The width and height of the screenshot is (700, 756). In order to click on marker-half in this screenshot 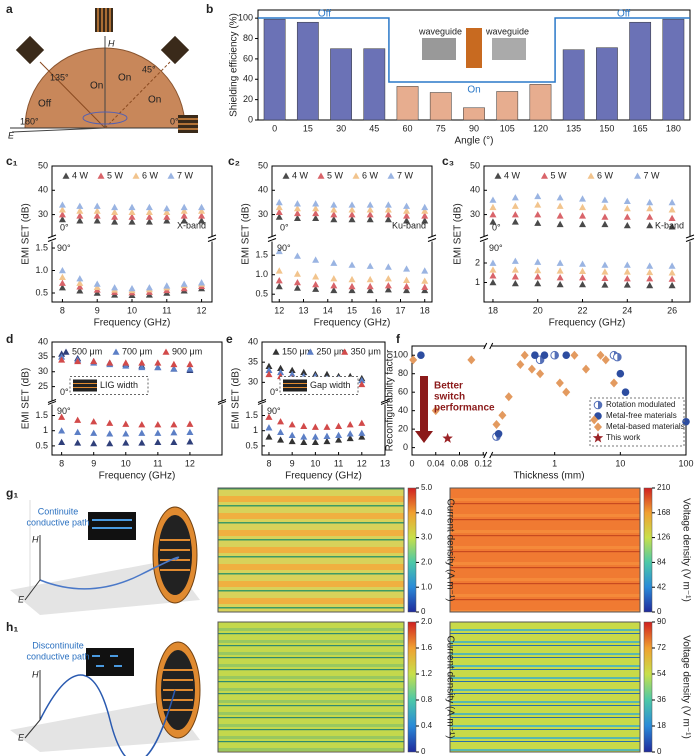, I will do `click(556, 355)`.